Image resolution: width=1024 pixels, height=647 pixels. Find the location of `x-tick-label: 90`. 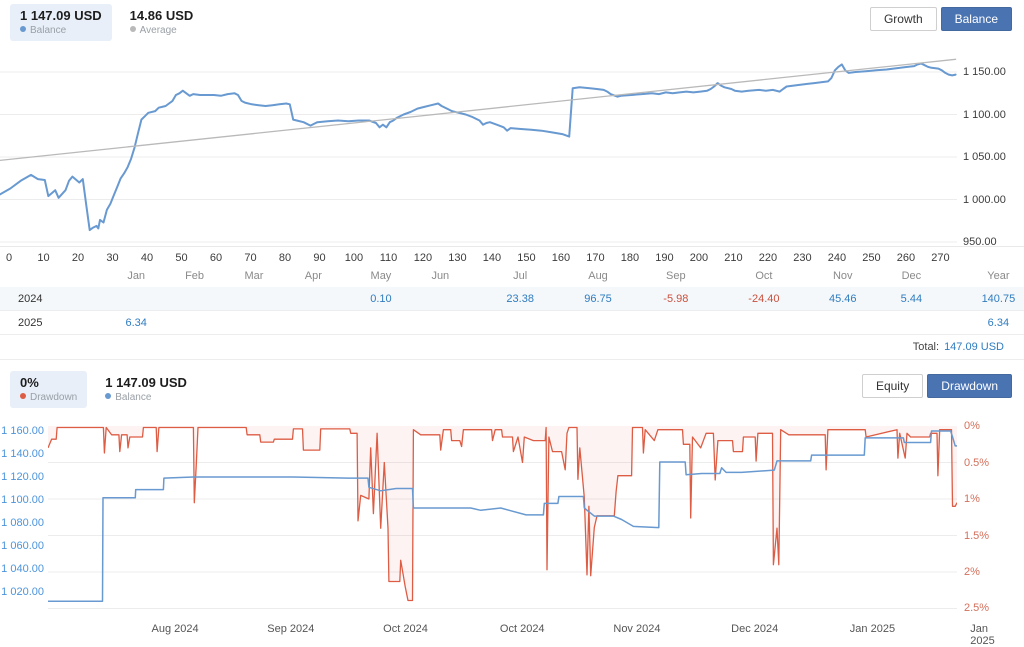

x-tick-label: 90 is located at coordinates (319, 258).